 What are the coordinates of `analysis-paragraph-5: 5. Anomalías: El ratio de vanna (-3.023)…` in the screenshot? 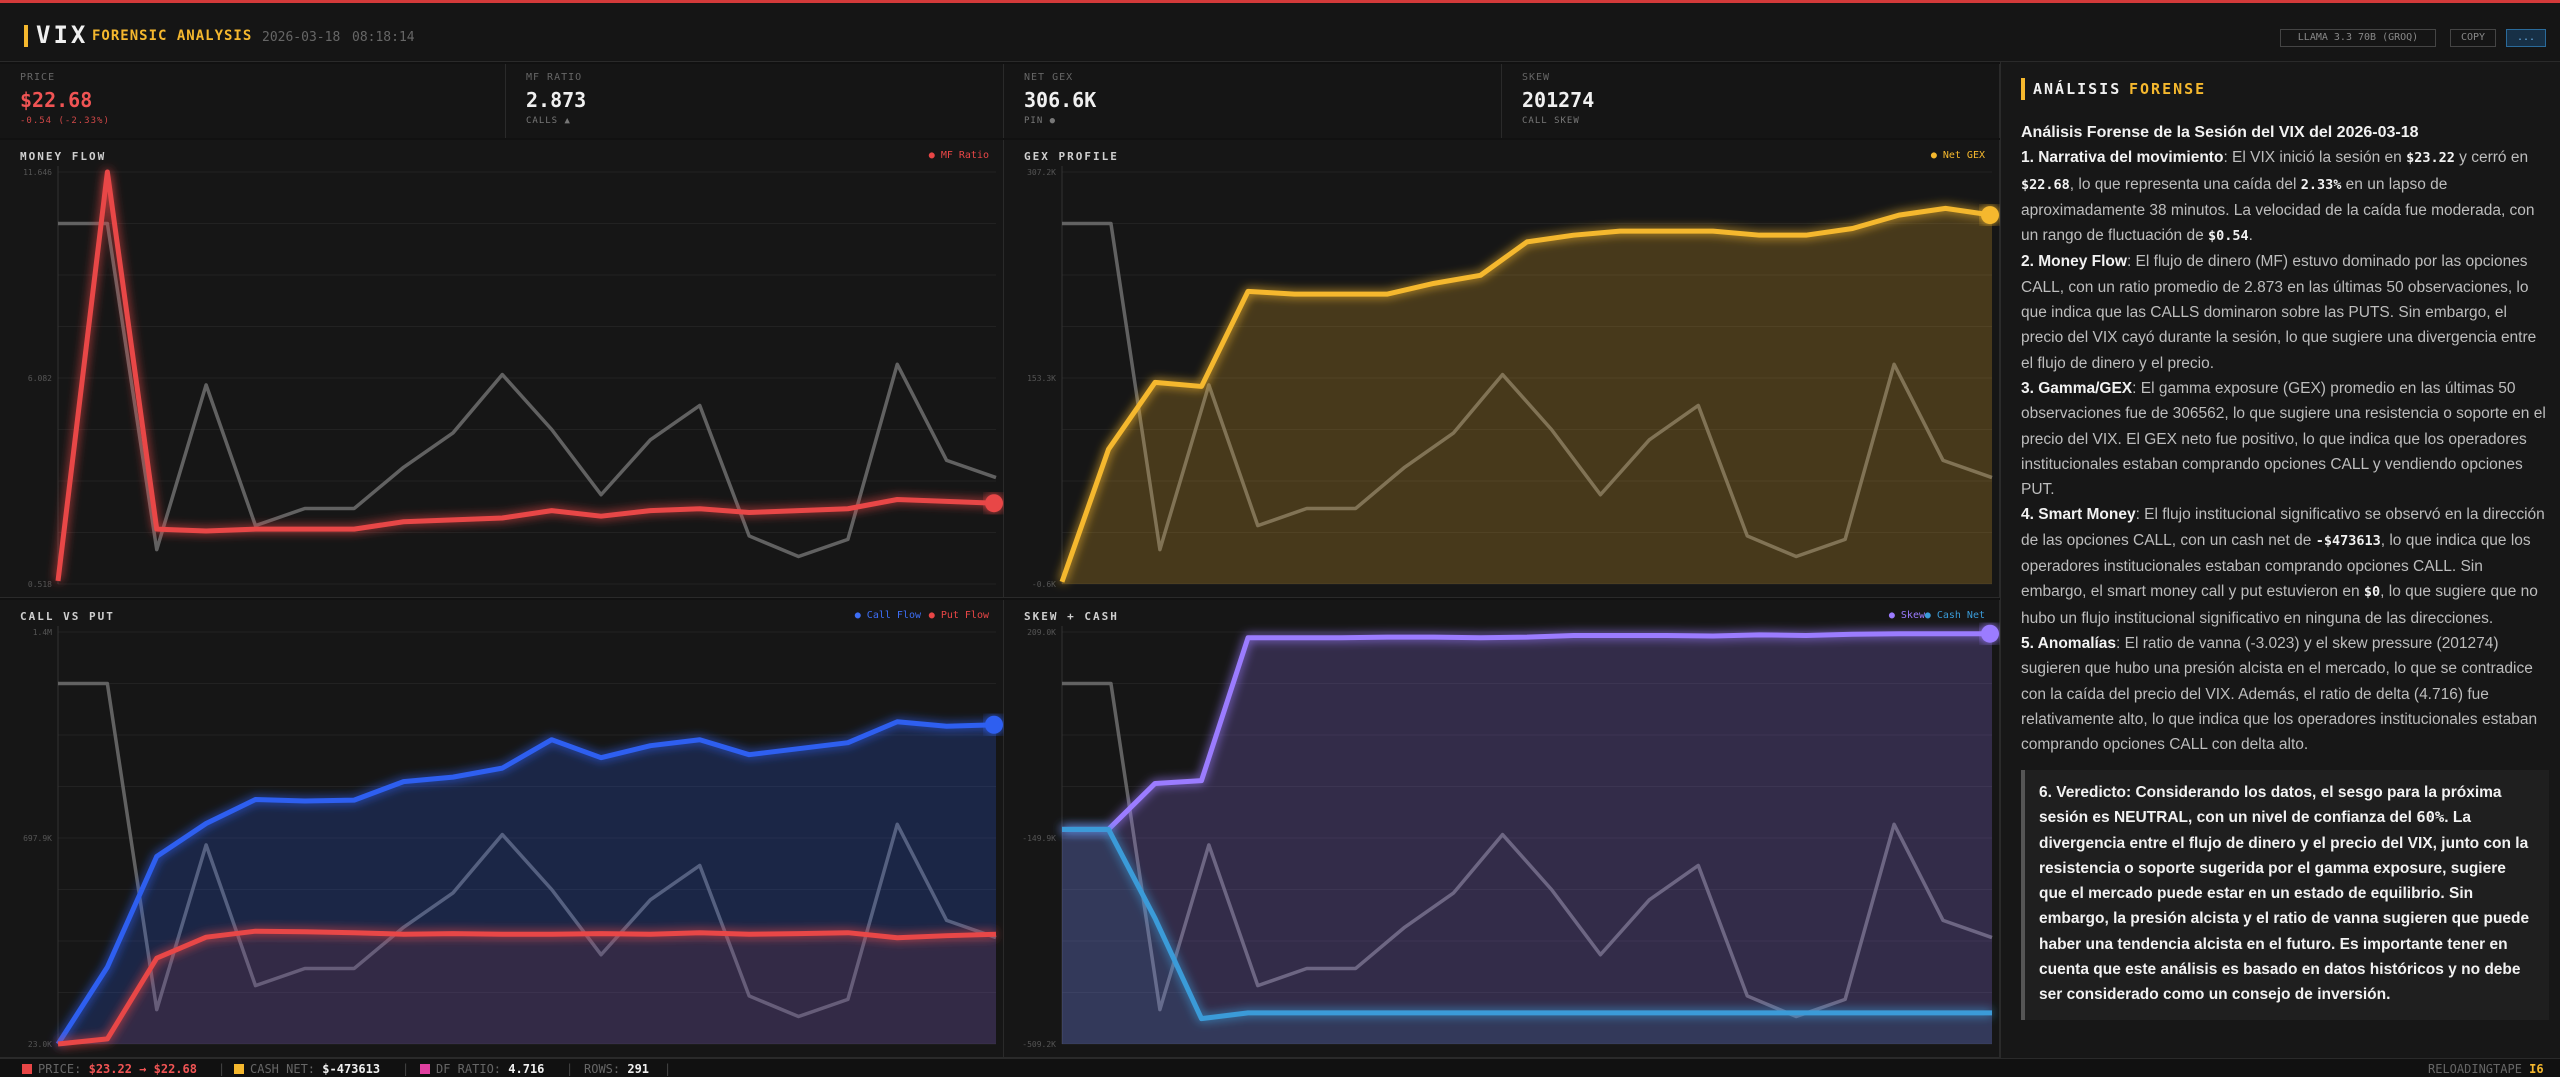 It's located at (2279, 694).